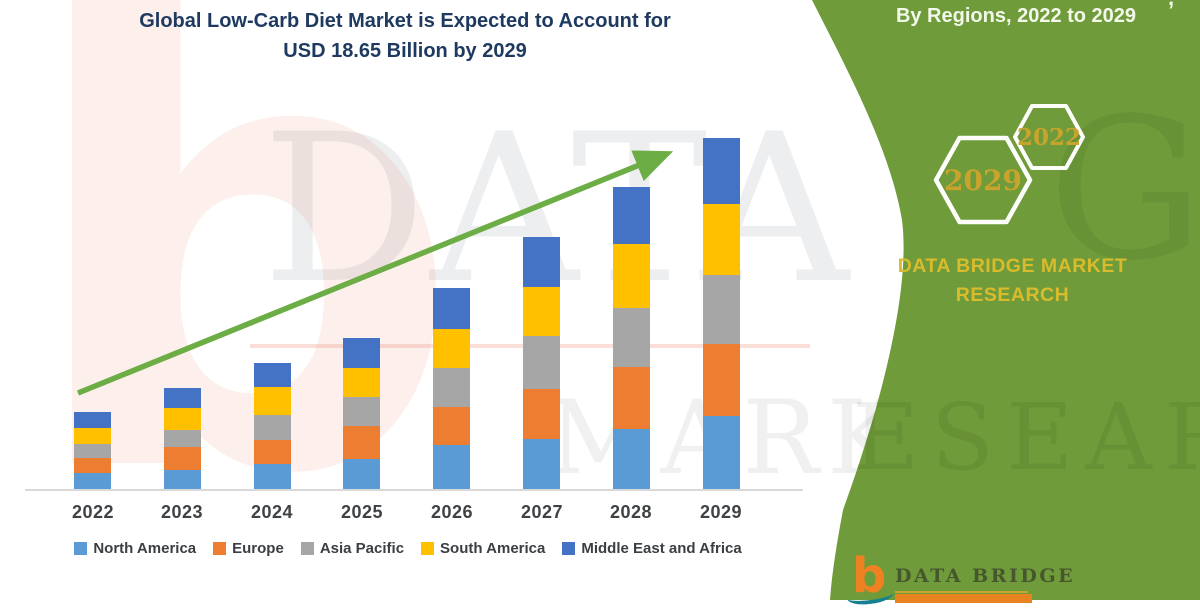 The width and height of the screenshot is (1200, 610). Describe the element at coordinates (1012, 266) in the screenshot. I see `panel-brand-line1: DATA BRIDGE MARKET` at that location.